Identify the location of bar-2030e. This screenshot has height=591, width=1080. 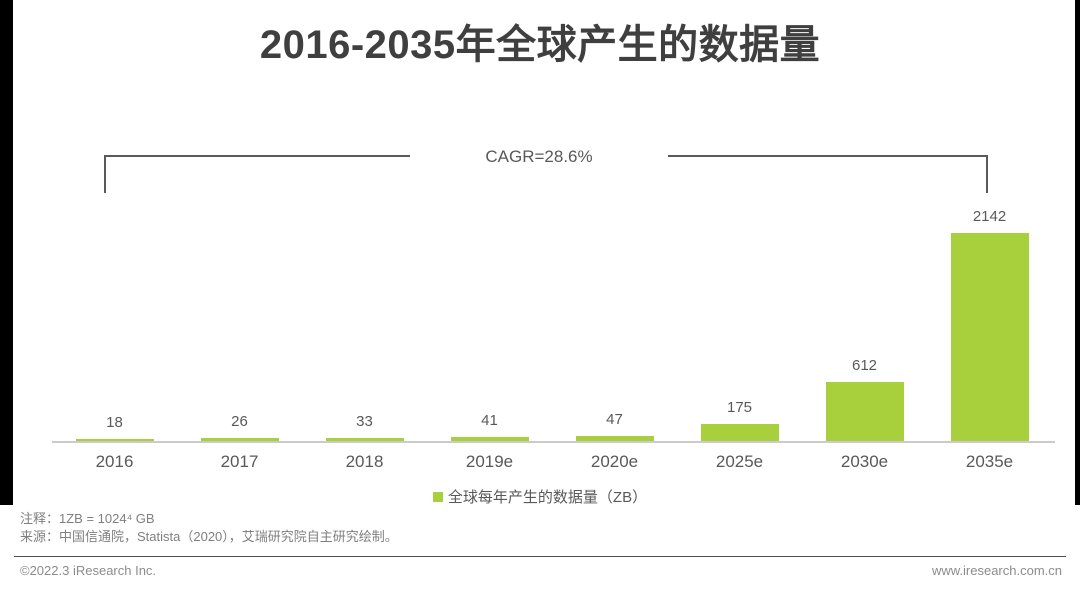
(864, 411).